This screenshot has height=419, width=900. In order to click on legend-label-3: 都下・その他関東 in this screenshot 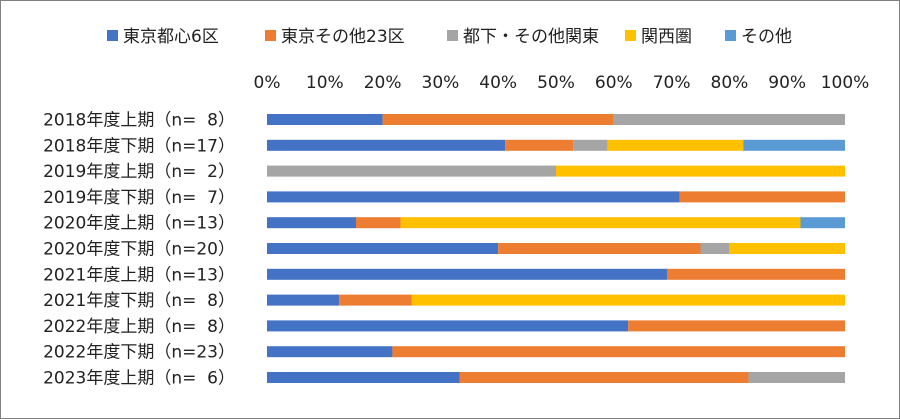, I will do `click(531, 37)`.